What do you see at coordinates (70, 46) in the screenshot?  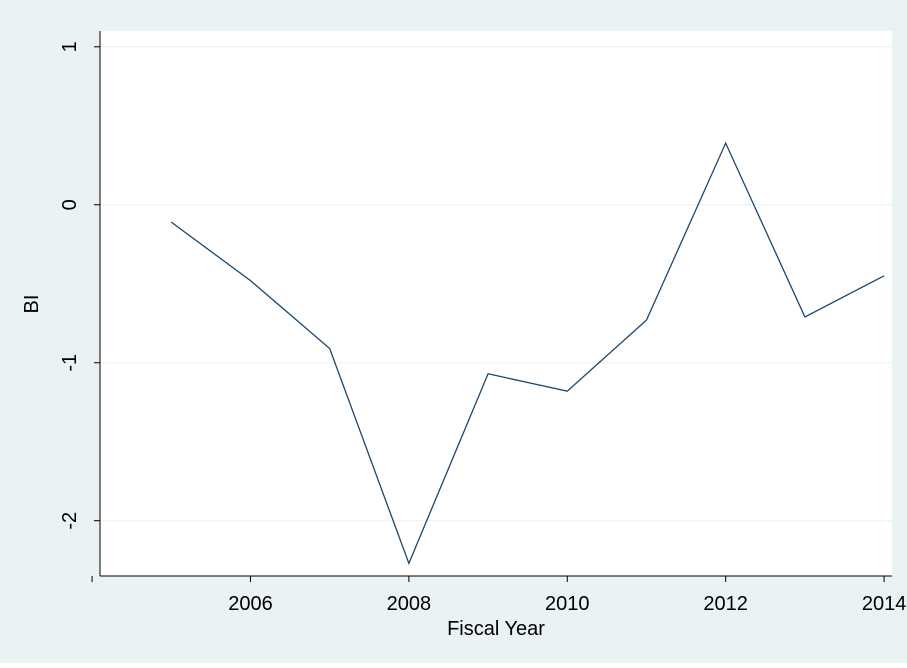 I see `y-tick-label: 1` at bounding box center [70, 46].